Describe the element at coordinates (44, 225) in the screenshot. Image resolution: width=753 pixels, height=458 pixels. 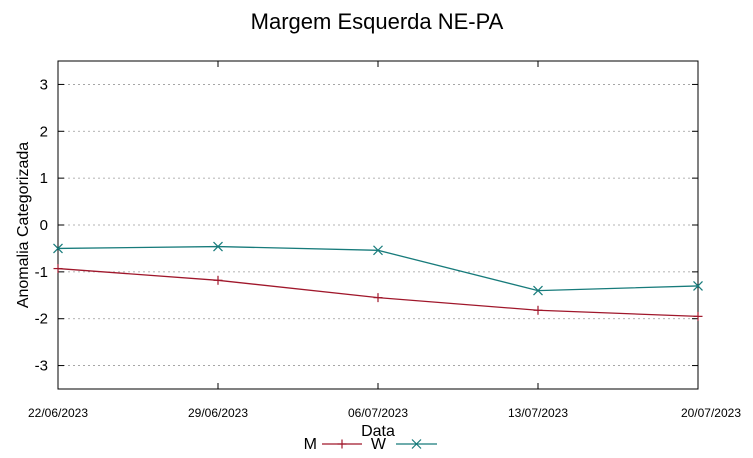
I see `y-tick-label: 0` at that location.